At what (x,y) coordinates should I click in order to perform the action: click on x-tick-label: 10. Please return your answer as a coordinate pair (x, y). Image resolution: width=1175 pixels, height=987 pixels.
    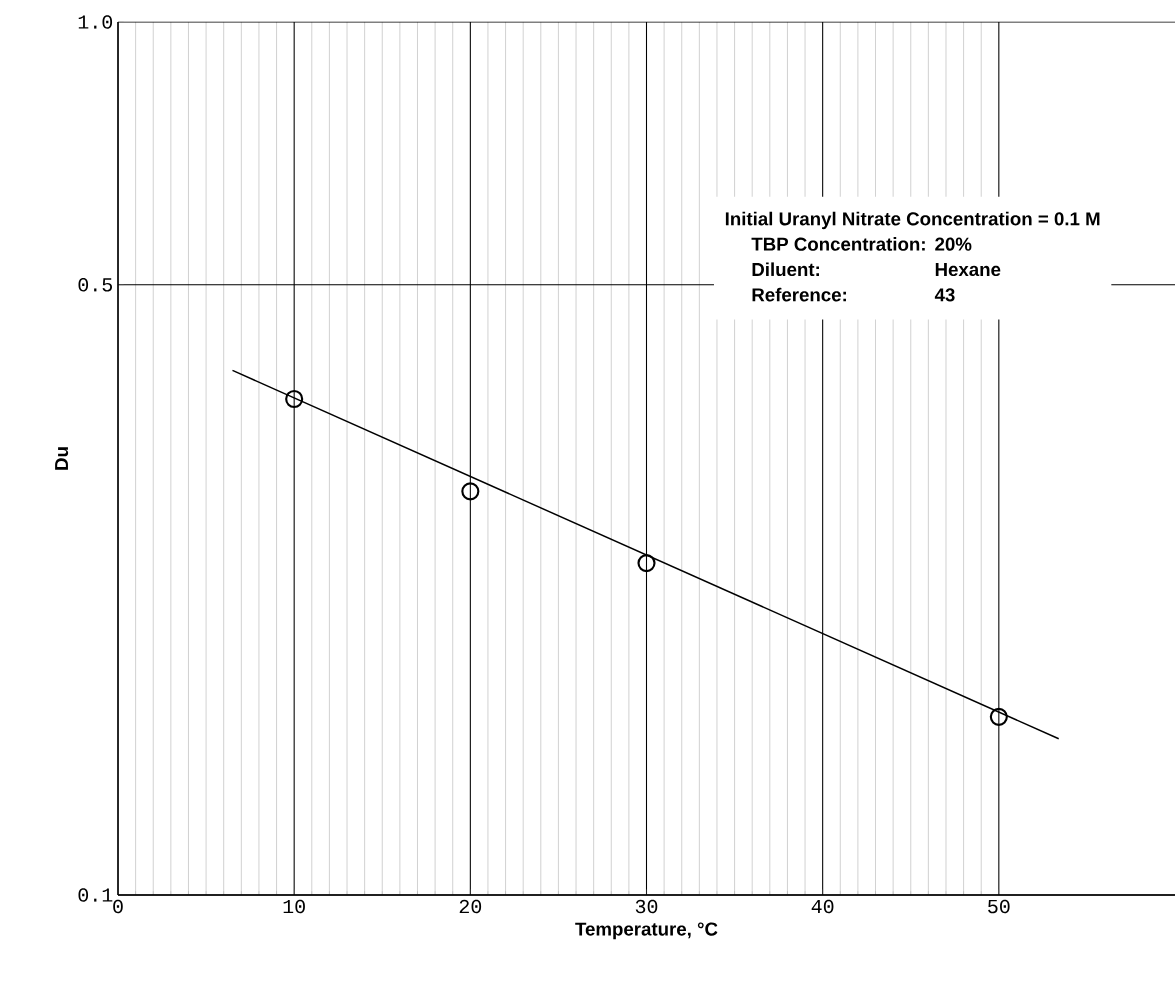
    Looking at the image, I should click on (294, 906).